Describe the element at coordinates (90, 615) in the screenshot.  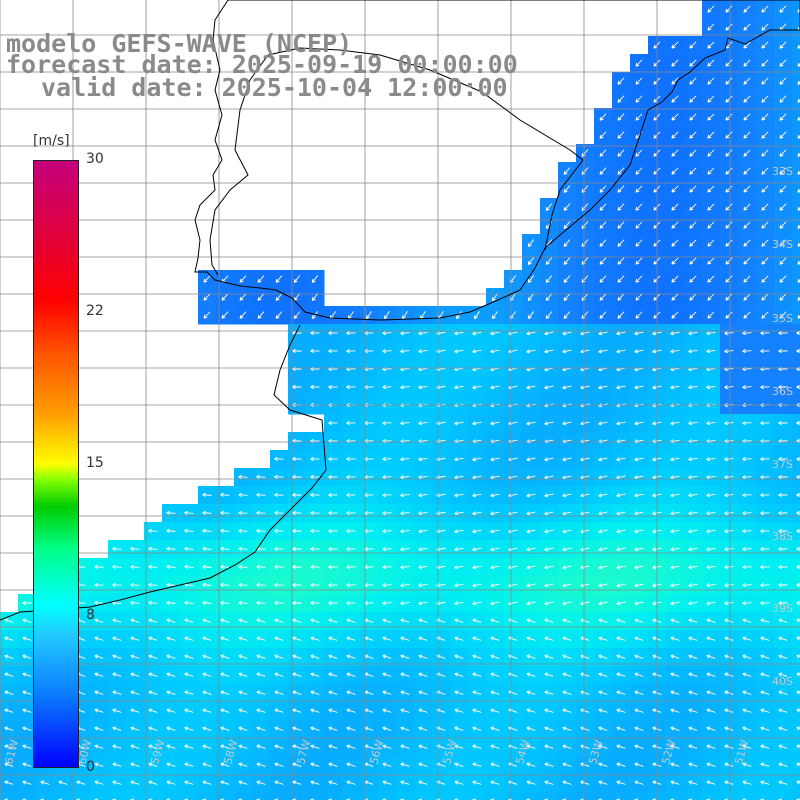
I see `colorbar-label-8: 8` at that location.